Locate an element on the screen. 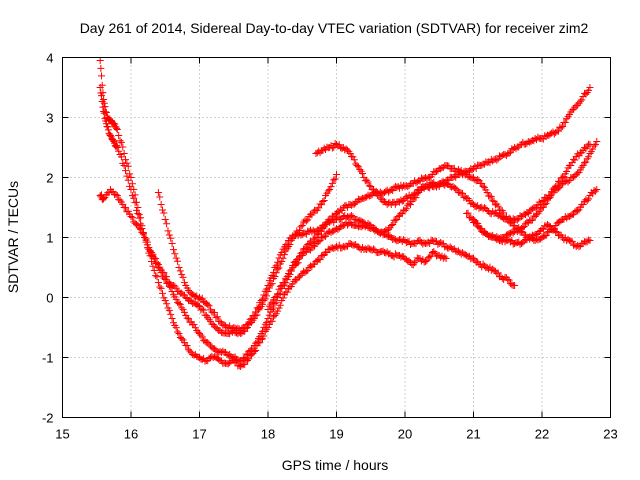 The width and height of the screenshot is (640, 480). y-tick-label: 4 is located at coordinates (49, 58).